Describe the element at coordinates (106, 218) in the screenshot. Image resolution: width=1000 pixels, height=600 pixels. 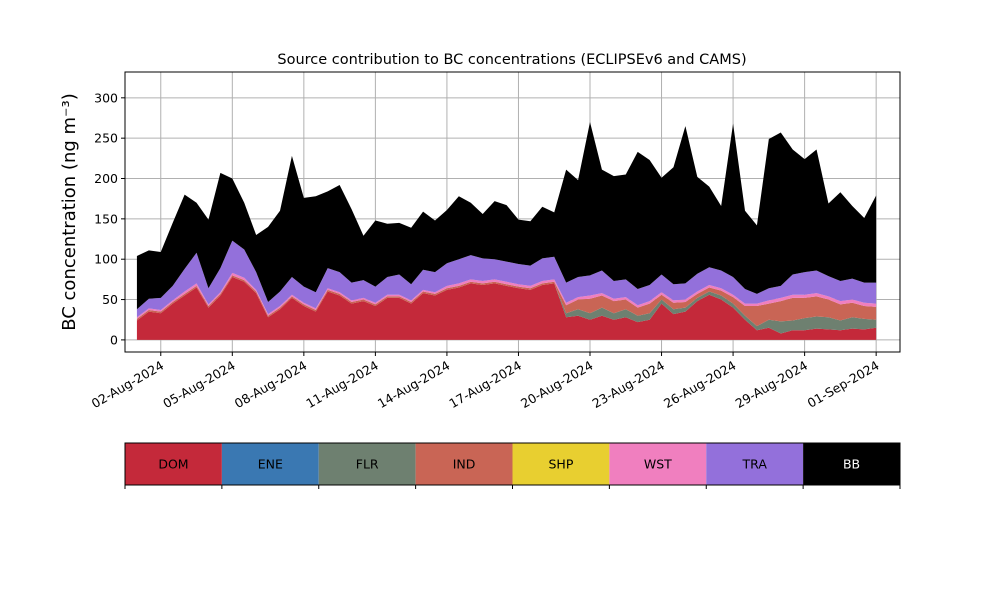
I see `y-tick-label: 150` at that location.